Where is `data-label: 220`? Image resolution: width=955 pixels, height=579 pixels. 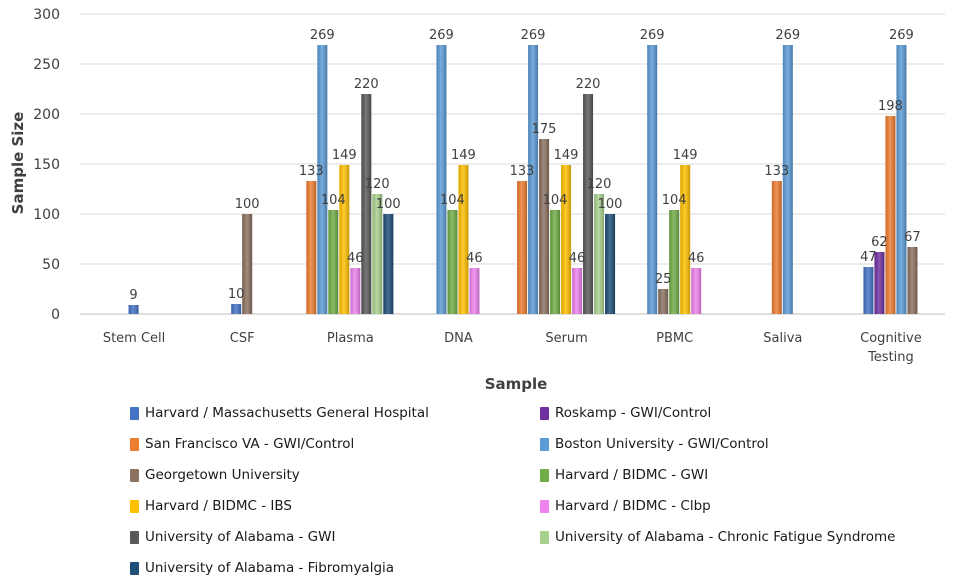 data-label: 220 is located at coordinates (588, 84).